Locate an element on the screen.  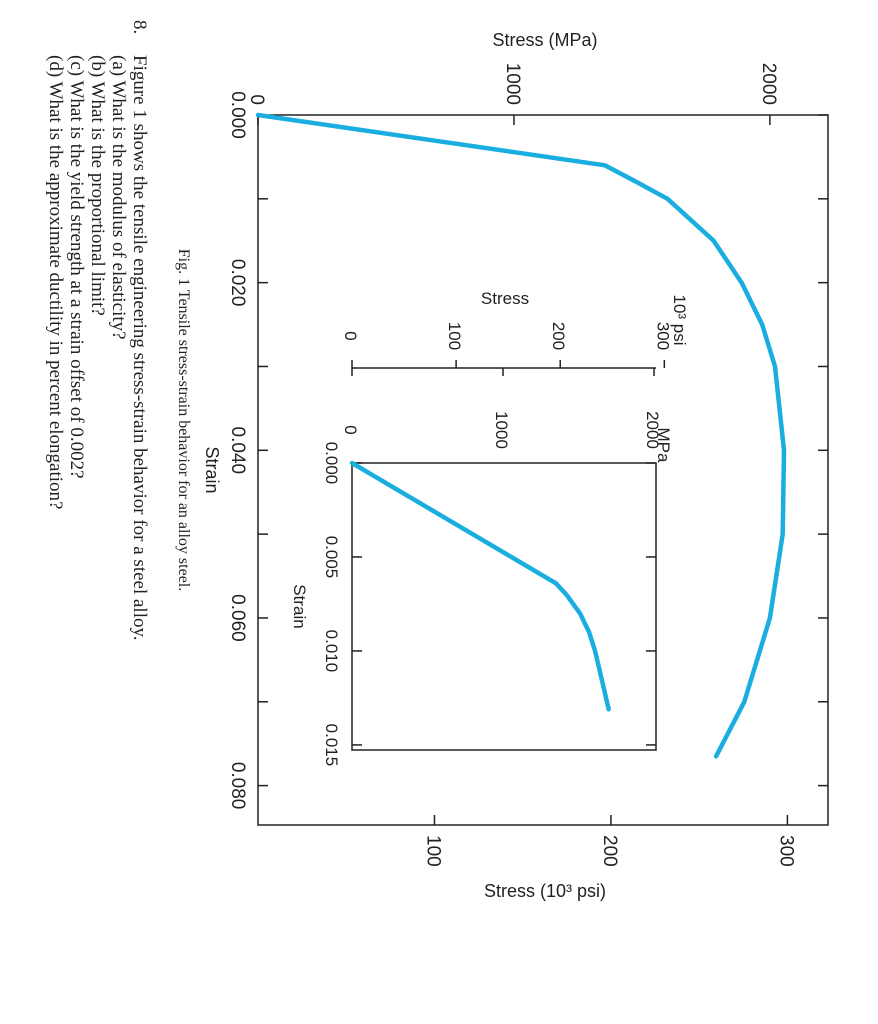
x-tick-label: 0.010 is located at coordinates (331, 651).